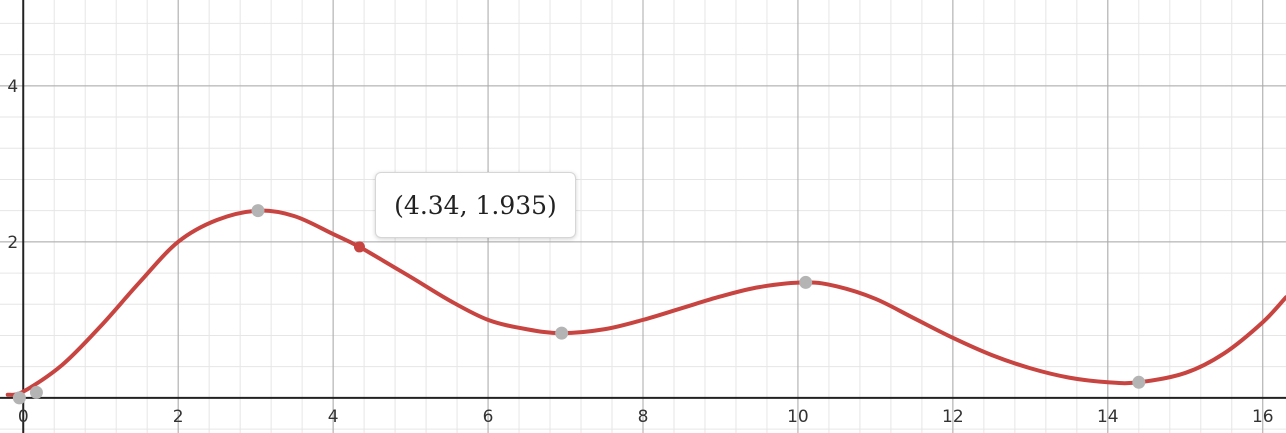 The width and height of the screenshot is (1286, 433). What do you see at coordinates (359, 247) in the screenshot?
I see `traced-point` at bounding box center [359, 247].